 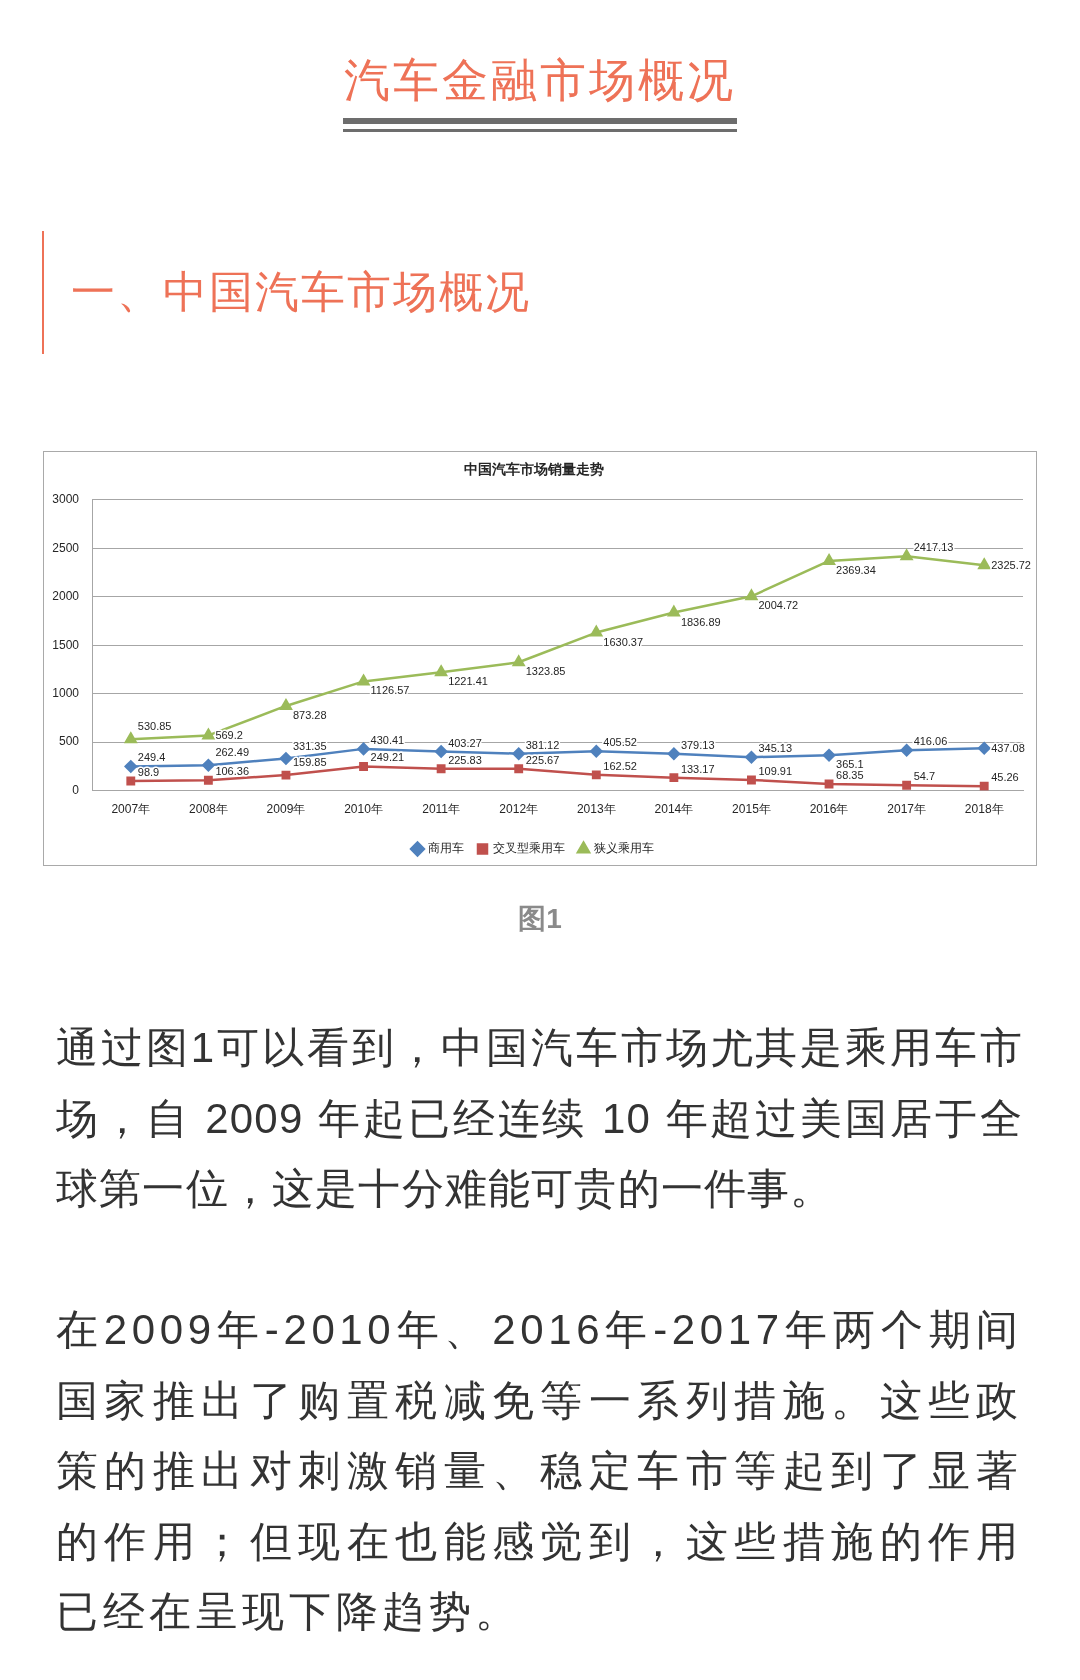 What do you see at coordinates (148, 772) in the screenshot?
I see `data-label: 98.9` at bounding box center [148, 772].